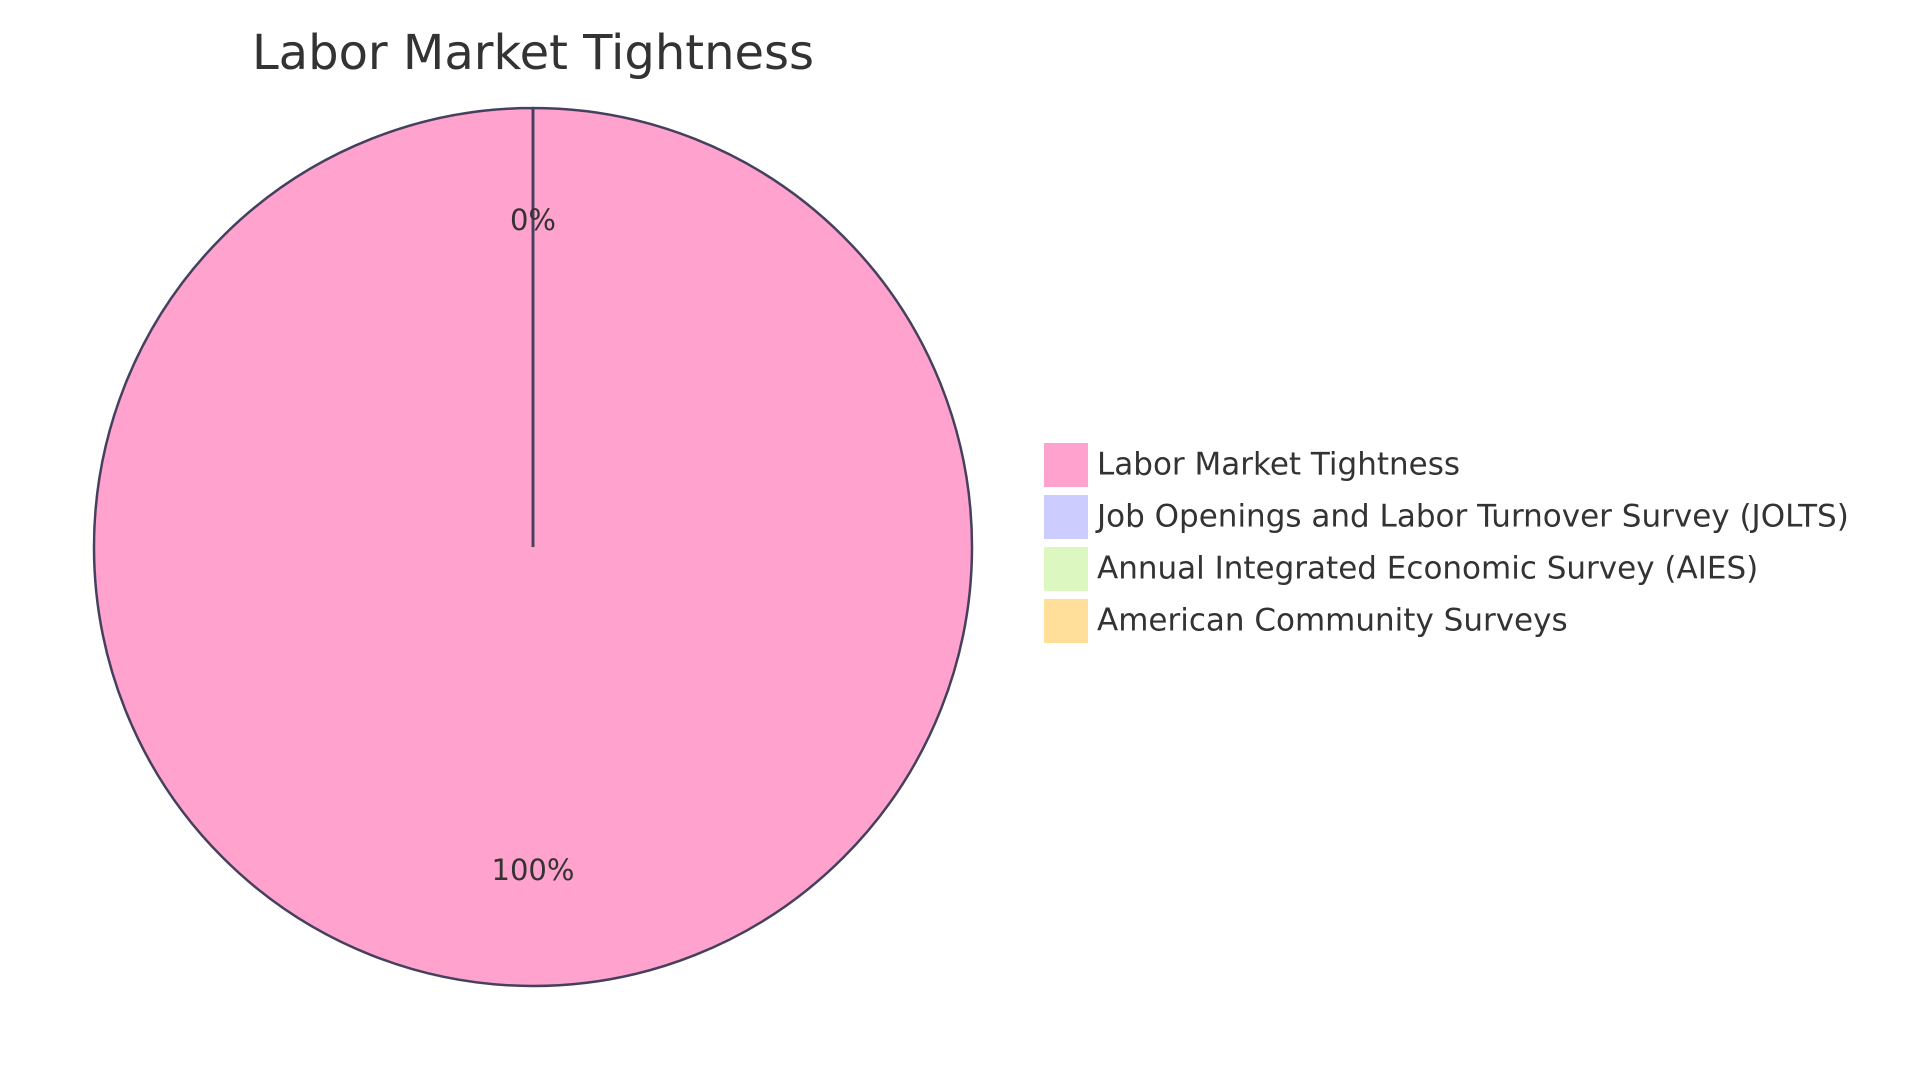 The height and width of the screenshot is (1080, 1920). Describe the element at coordinates (533, 870) in the screenshot. I see `value-label: 100%` at that location.